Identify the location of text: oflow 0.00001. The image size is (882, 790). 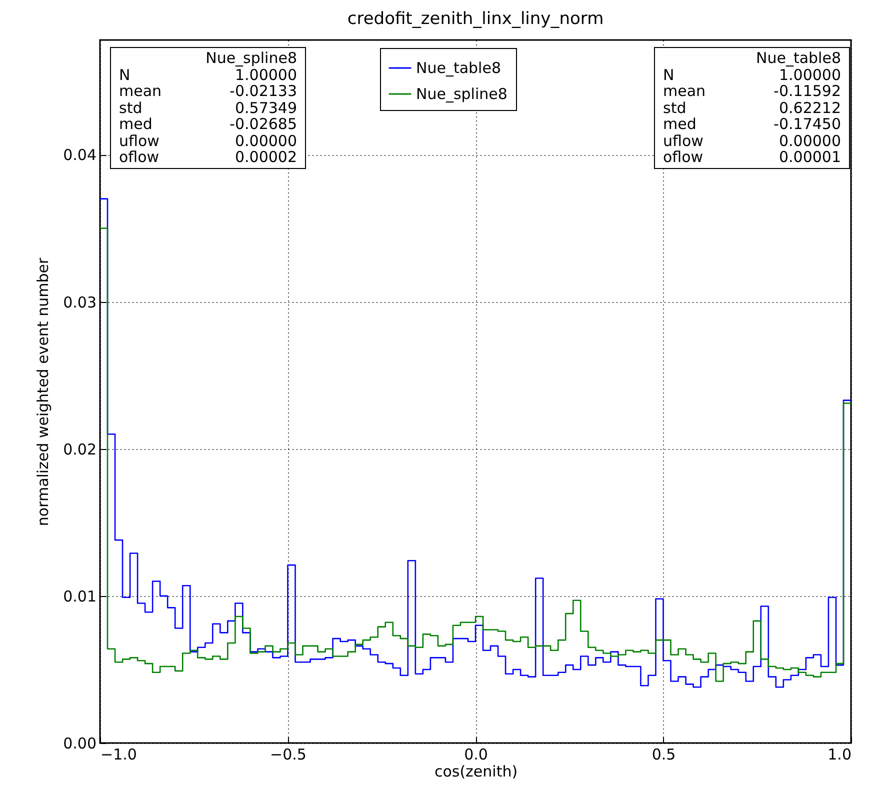
(752, 157).